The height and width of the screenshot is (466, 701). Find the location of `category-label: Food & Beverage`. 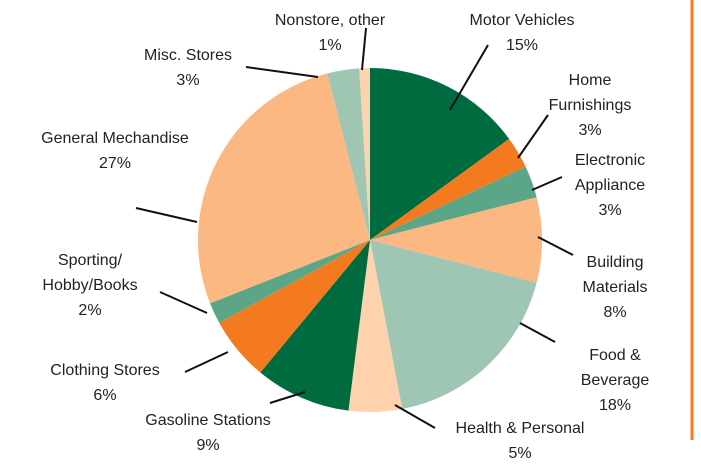

category-label: Food & Beverage is located at coordinates (615, 368).